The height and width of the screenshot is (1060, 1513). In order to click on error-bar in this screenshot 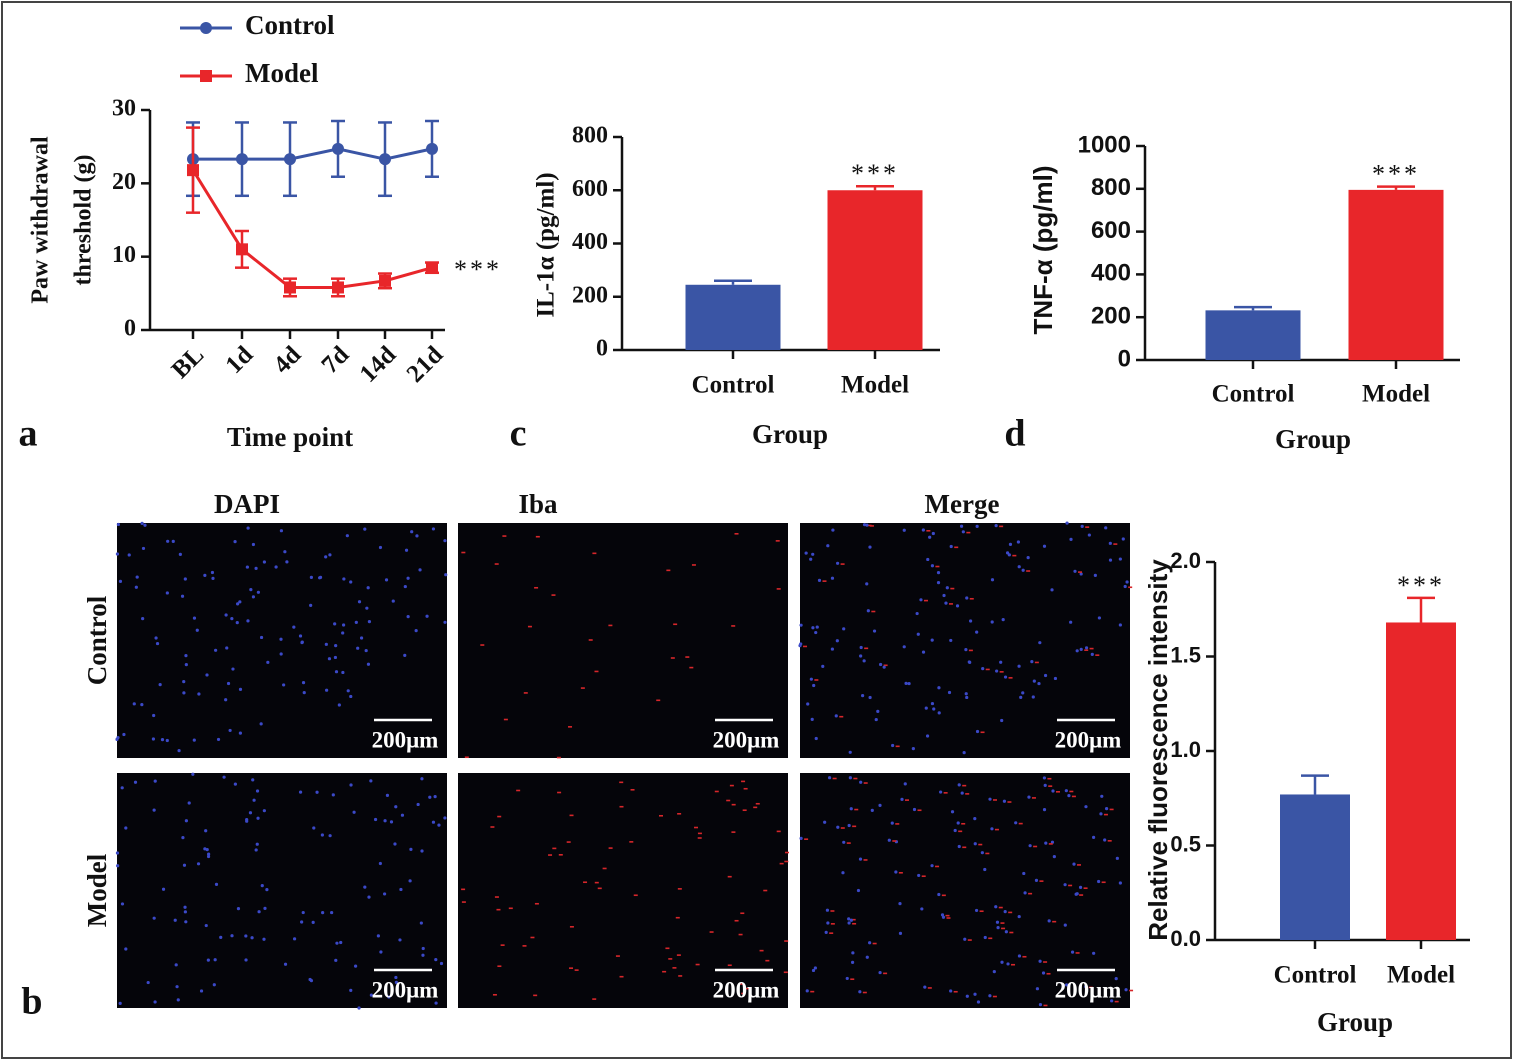, I will do `click(875, 188)`.